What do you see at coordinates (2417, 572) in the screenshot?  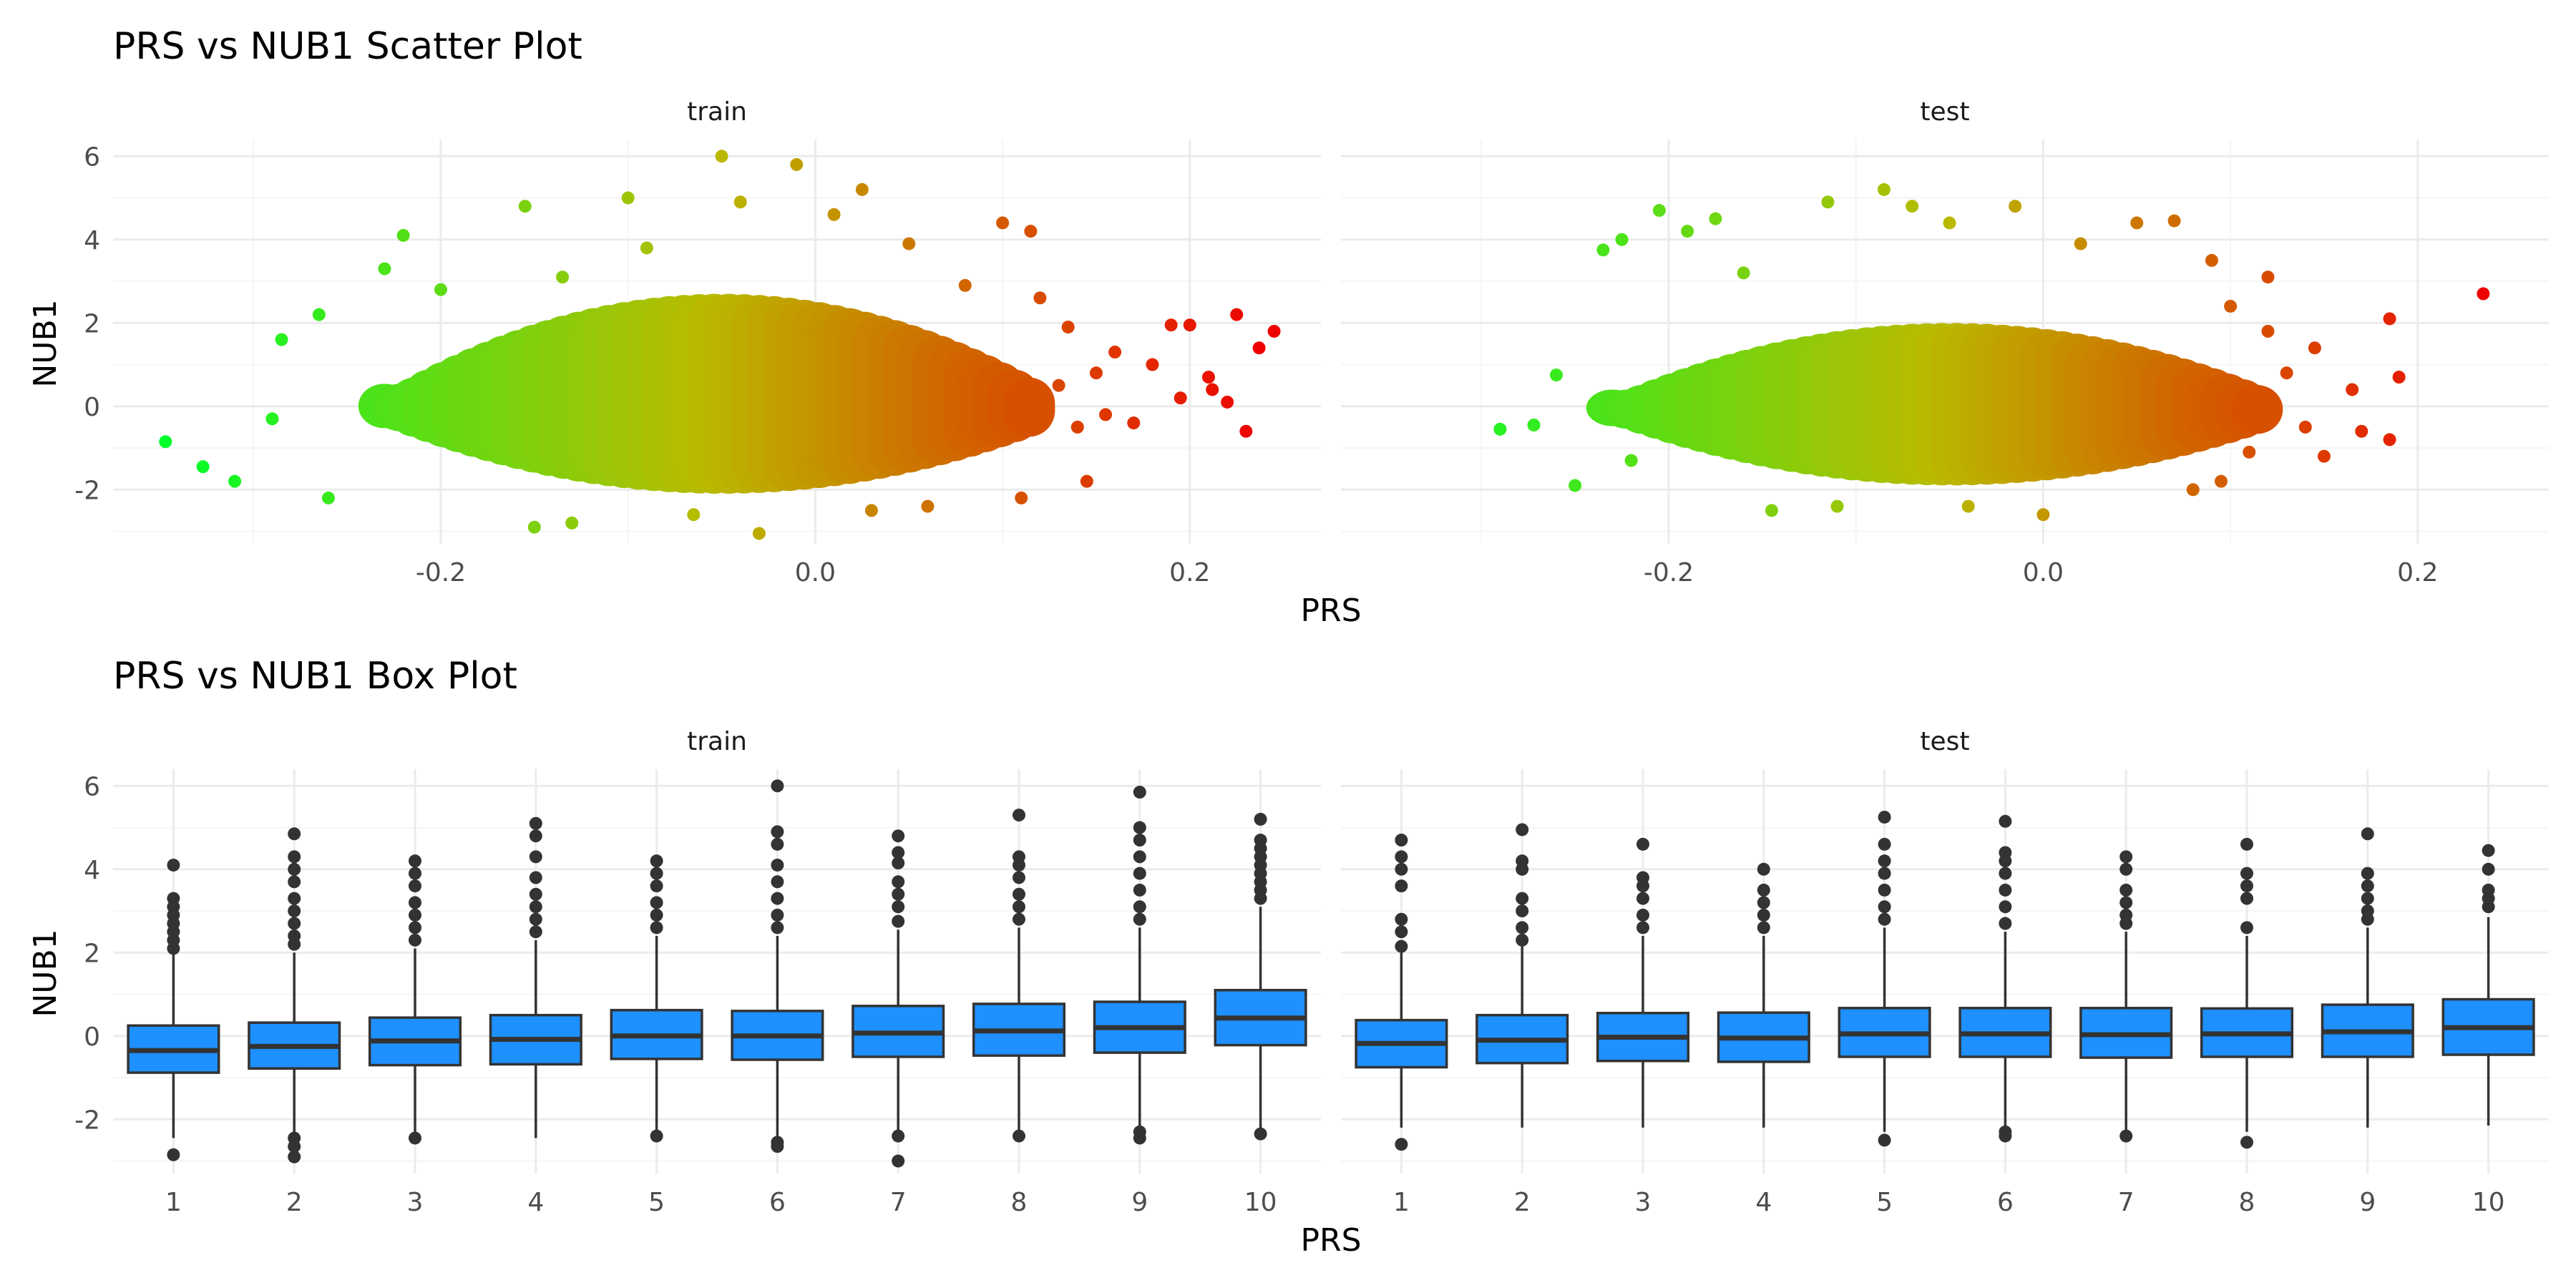 I see `scatter-x-tick-label: 0.2` at bounding box center [2417, 572].